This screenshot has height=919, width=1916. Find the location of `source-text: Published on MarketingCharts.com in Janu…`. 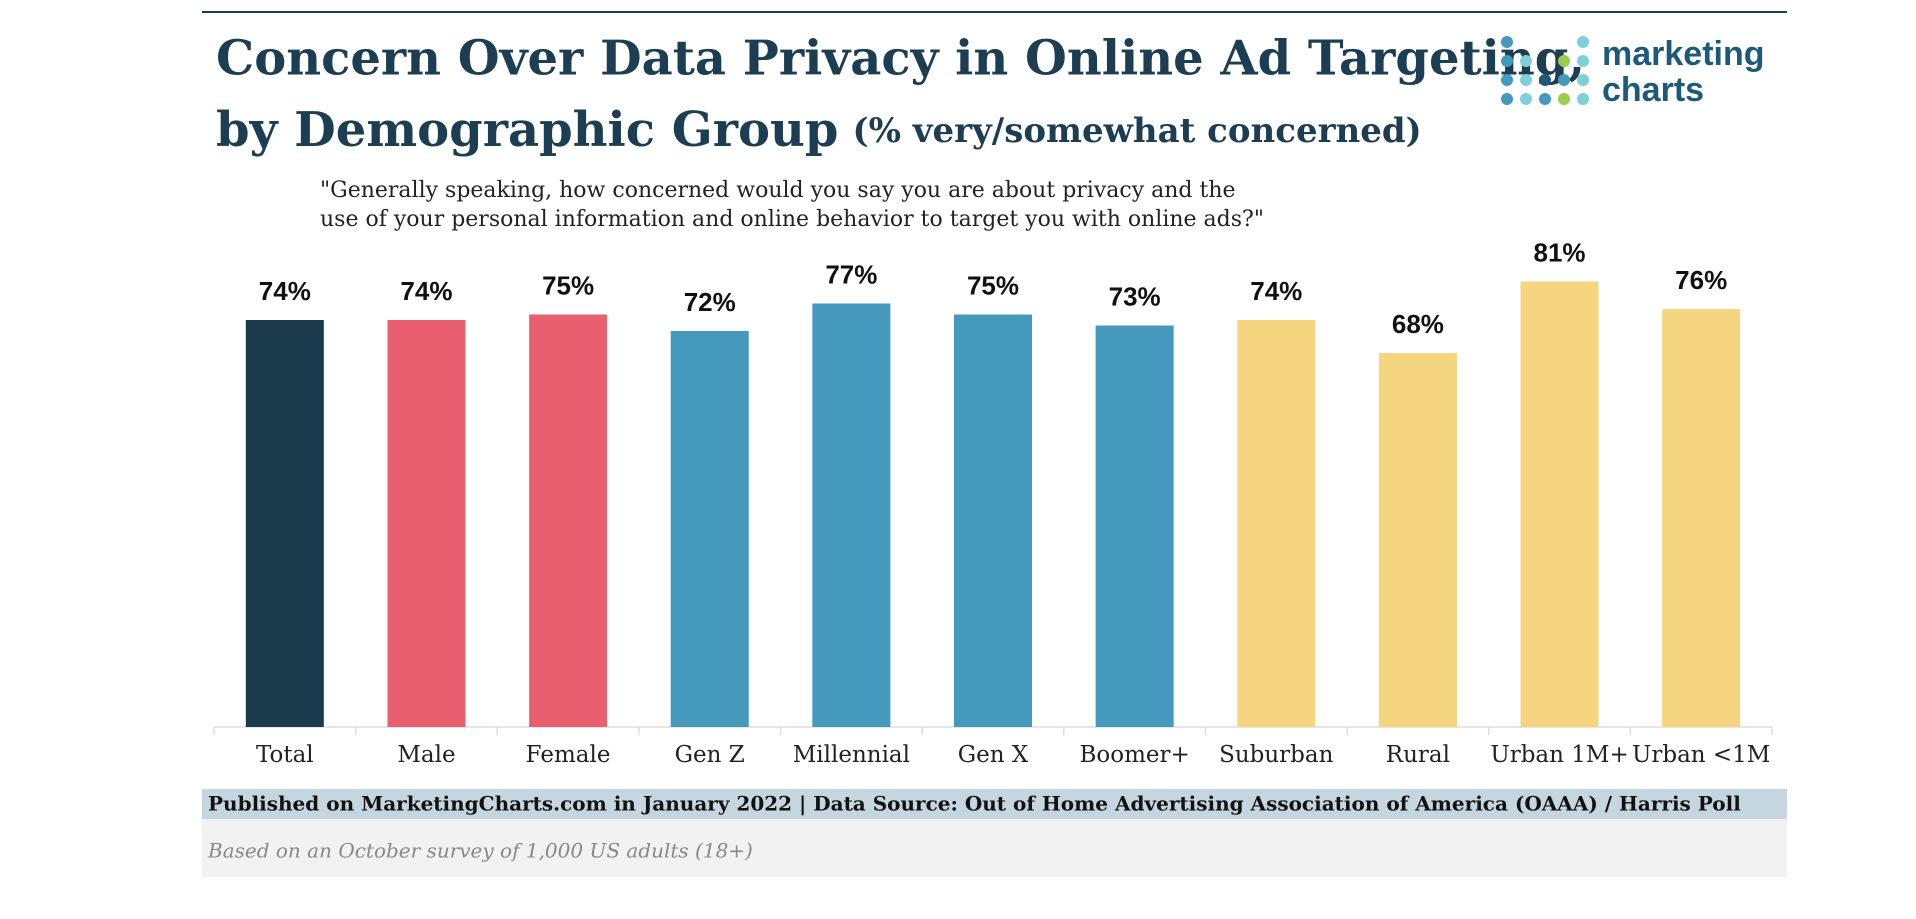

source-text: Published on MarketingCharts.com in Janu… is located at coordinates (974, 804).